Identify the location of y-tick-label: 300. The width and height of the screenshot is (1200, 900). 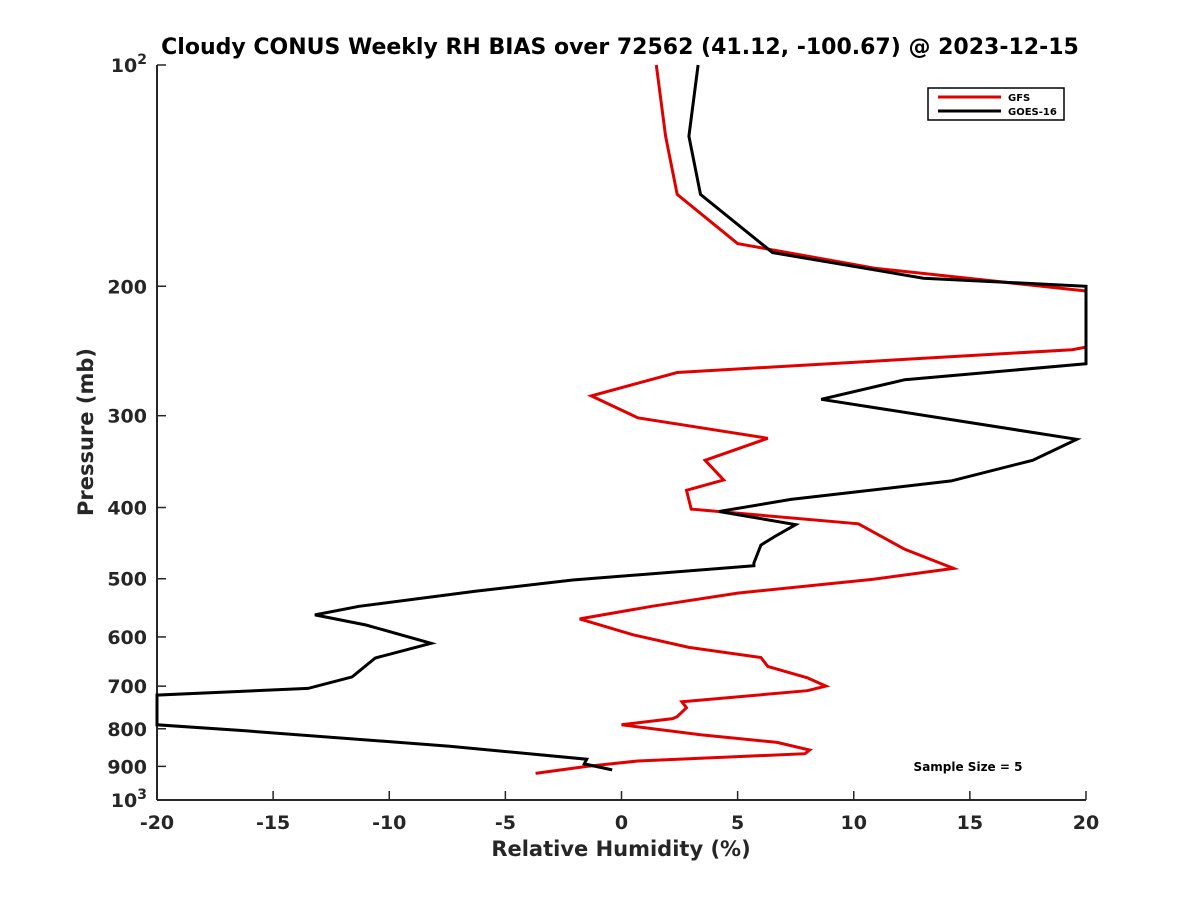
(127, 417).